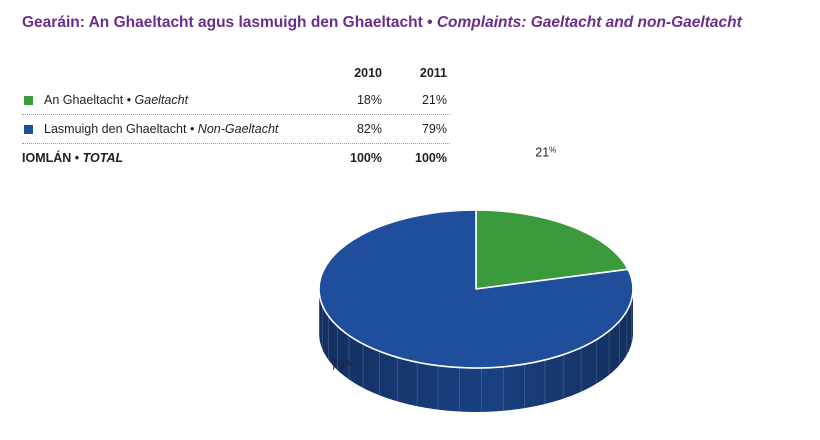 Image resolution: width=820 pixels, height=440 pixels. I want to click on total-label-irish: IOMLÁN, so click(47, 158).